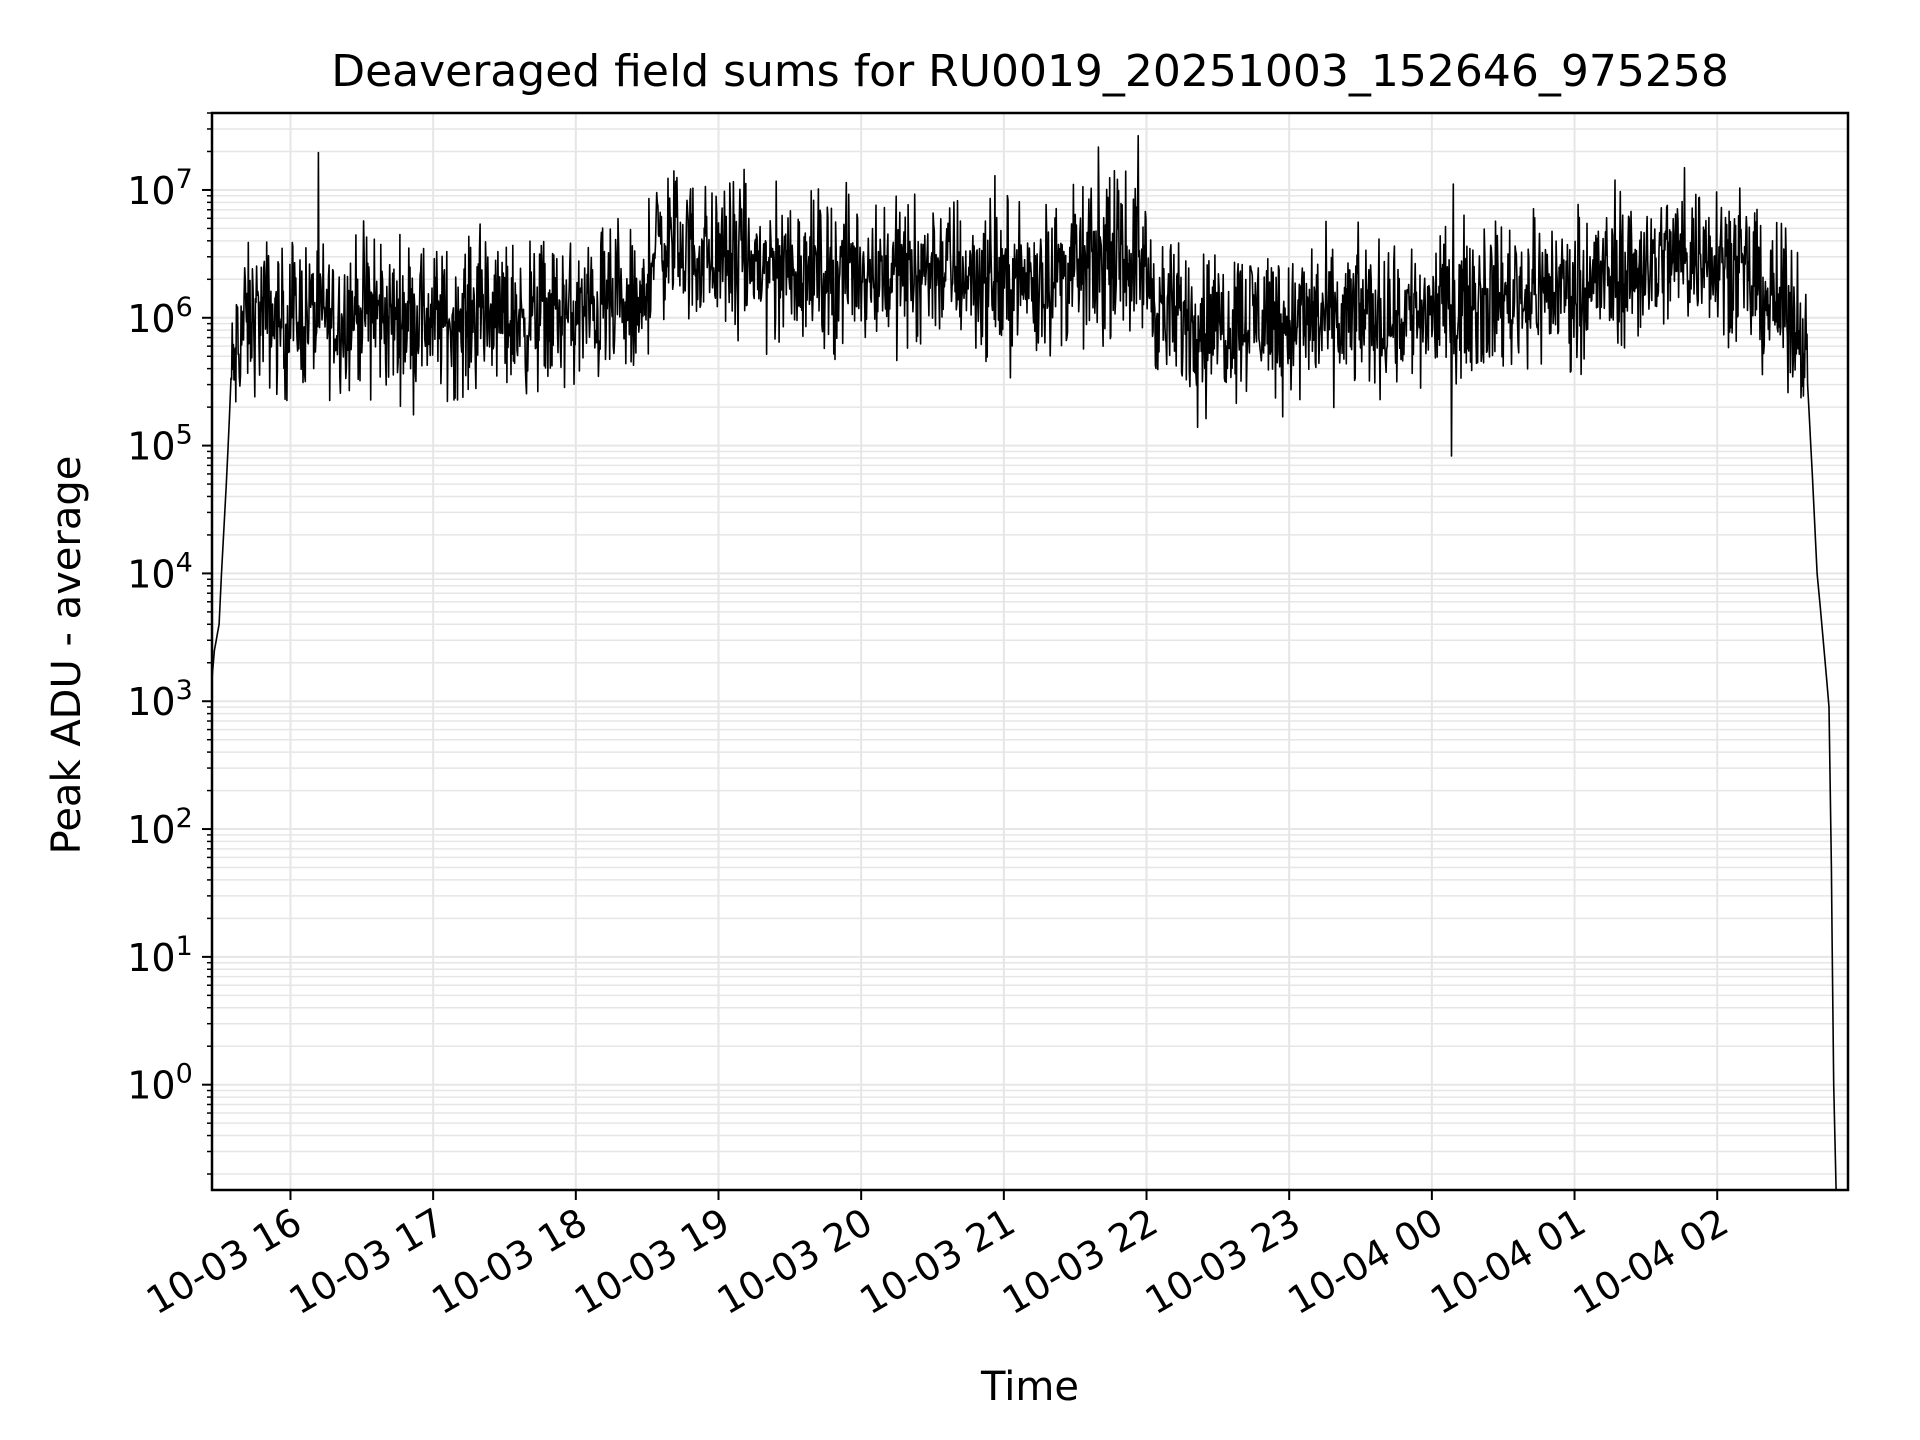  Describe the element at coordinates (160, 571) in the screenshot. I see `y-tick-label: 104` at that location.